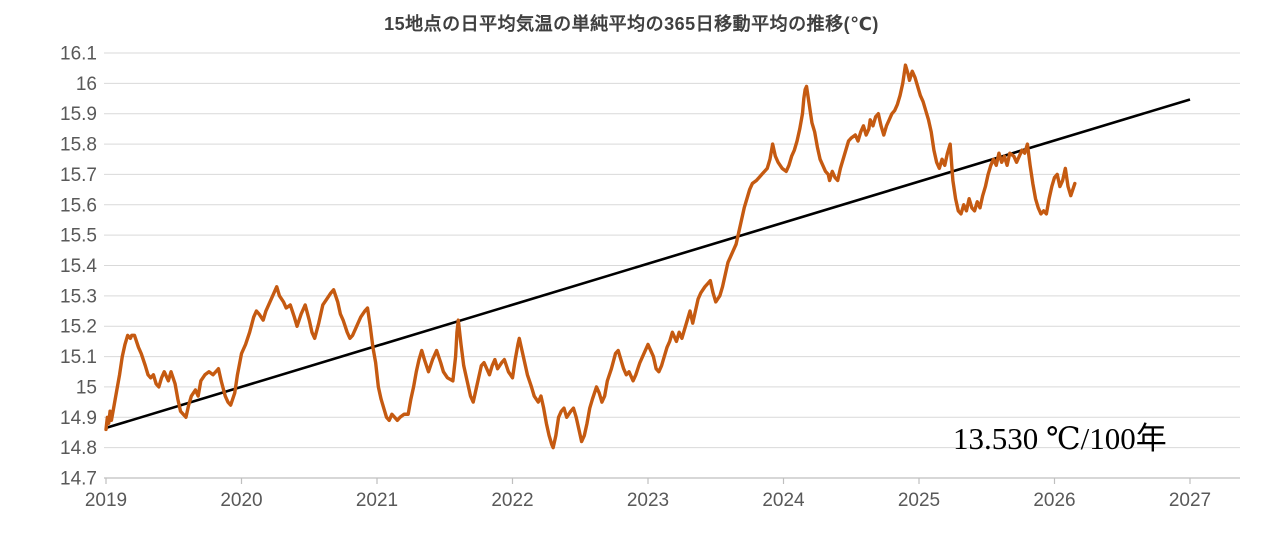 The height and width of the screenshot is (541, 1263). What do you see at coordinates (78, 479) in the screenshot?
I see `y-tick-label: 14.7` at bounding box center [78, 479].